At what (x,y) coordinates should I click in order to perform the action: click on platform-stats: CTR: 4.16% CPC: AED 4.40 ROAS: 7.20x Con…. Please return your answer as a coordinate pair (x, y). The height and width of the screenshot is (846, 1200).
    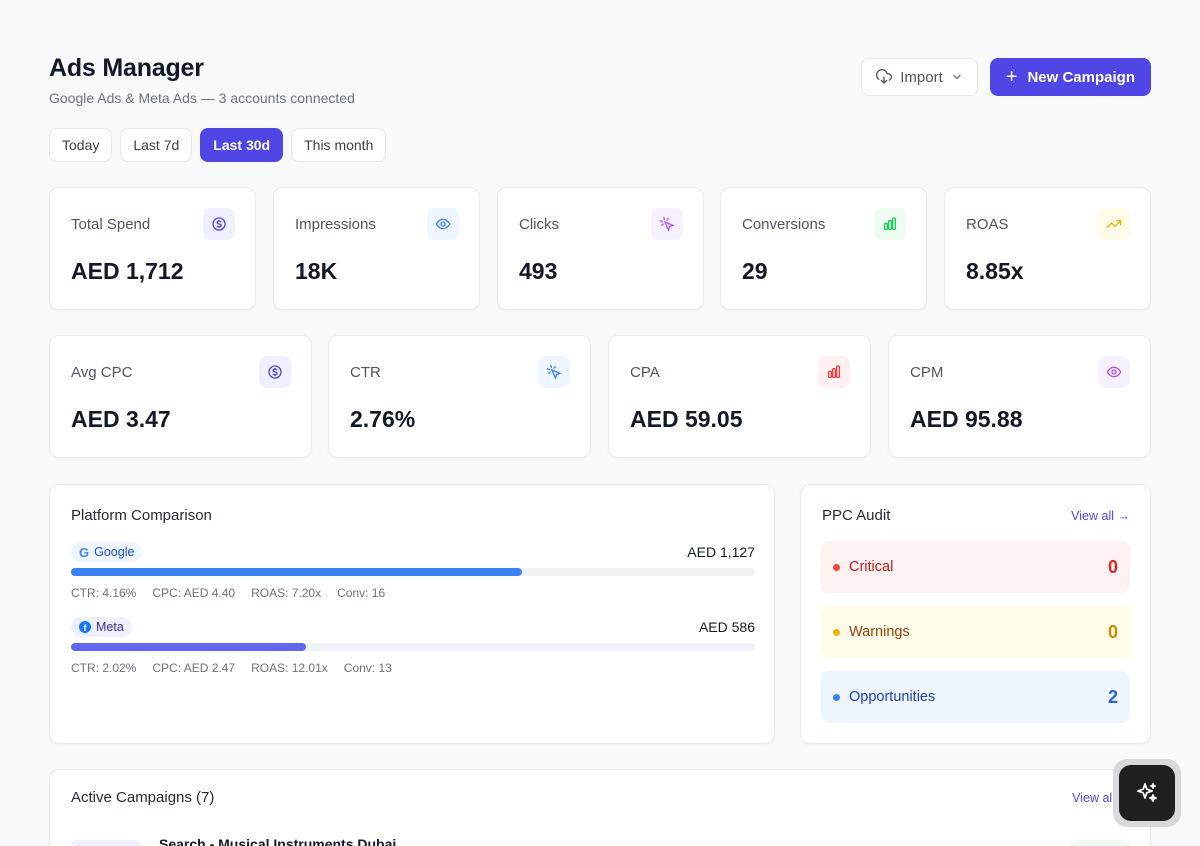
    Looking at the image, I should click on (228, 593).